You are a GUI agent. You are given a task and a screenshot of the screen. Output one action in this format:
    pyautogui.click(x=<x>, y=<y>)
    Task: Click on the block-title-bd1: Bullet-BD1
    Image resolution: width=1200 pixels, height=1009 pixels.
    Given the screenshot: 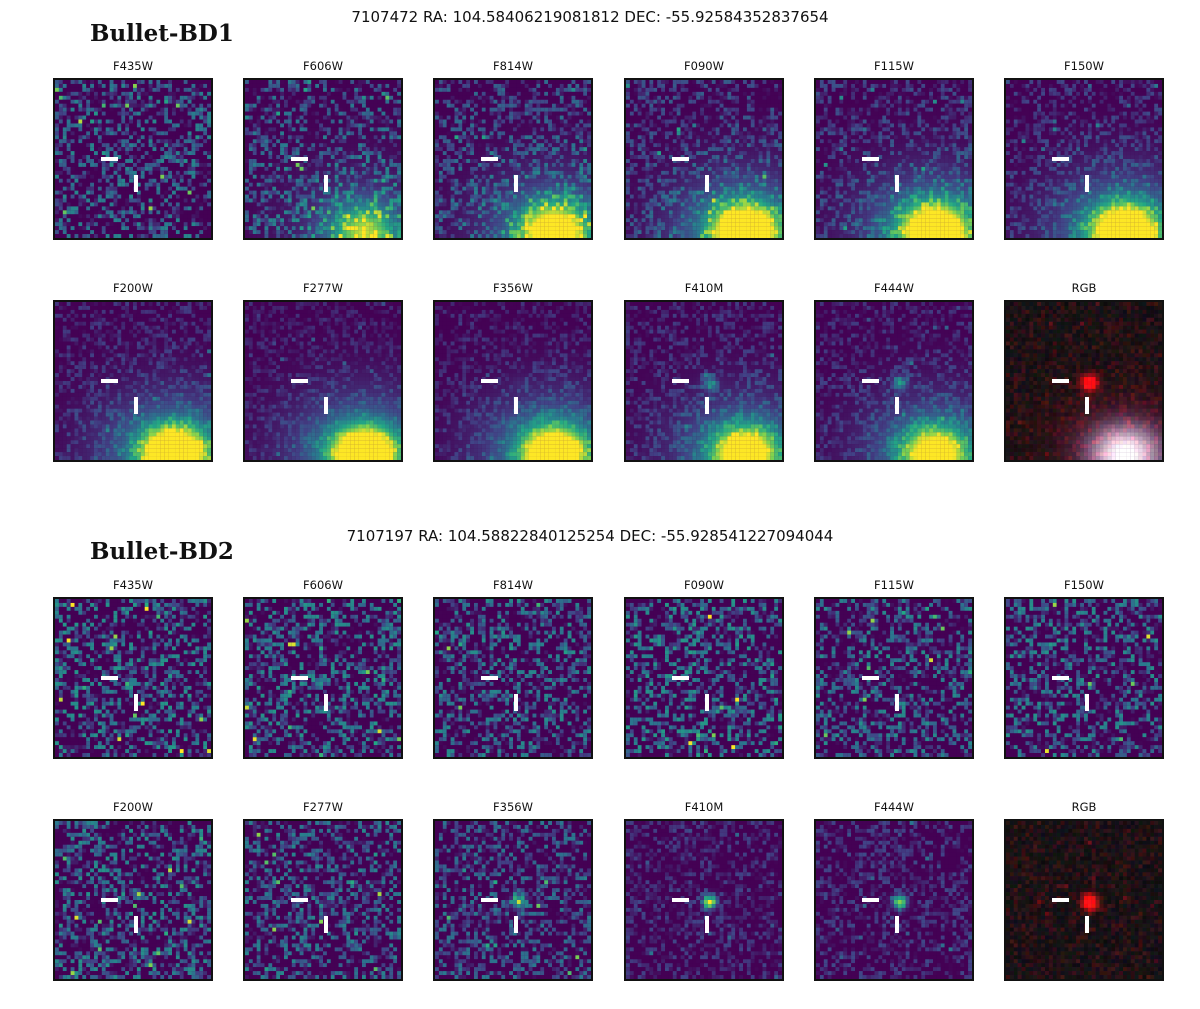 What is the action you would take?
    pyautogui.click(x=162, y=33)
    